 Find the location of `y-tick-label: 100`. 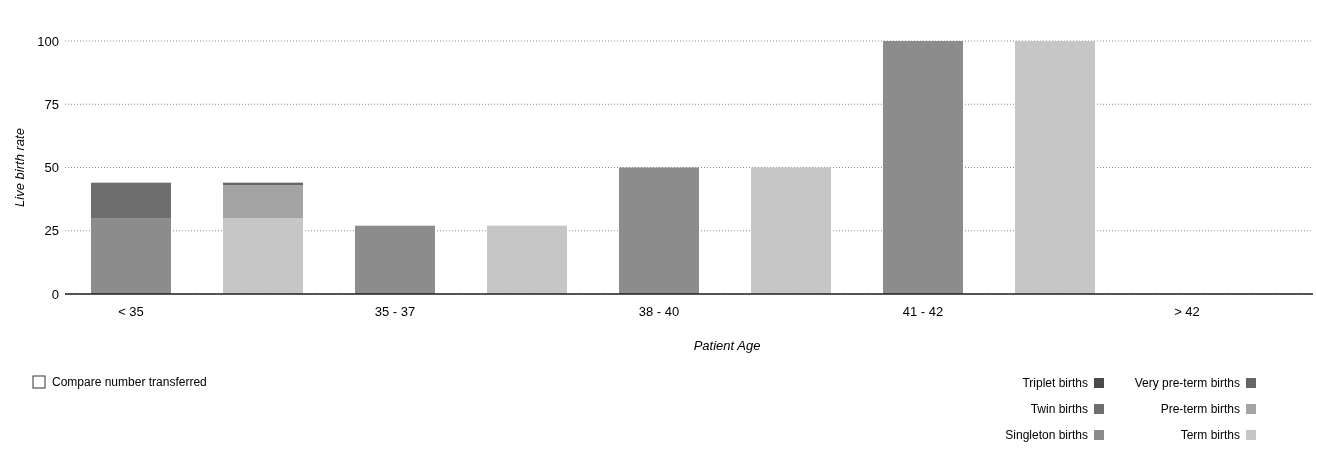

y-tick-label: 100 is located at coordinates (48, 41).